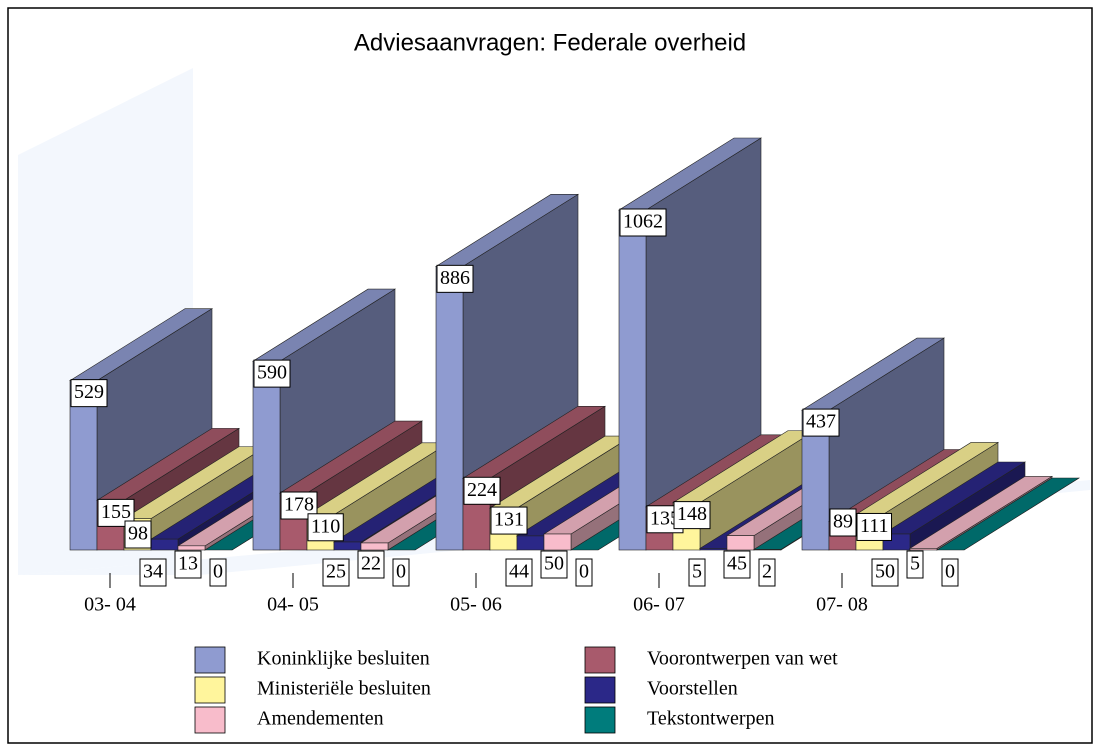 This screenshot has height=751, width=1100. What do you see at coordinates (842, 605) in the screenshot?
I see `x-tick-label: 07- 08` at bounding box center [842, 605].